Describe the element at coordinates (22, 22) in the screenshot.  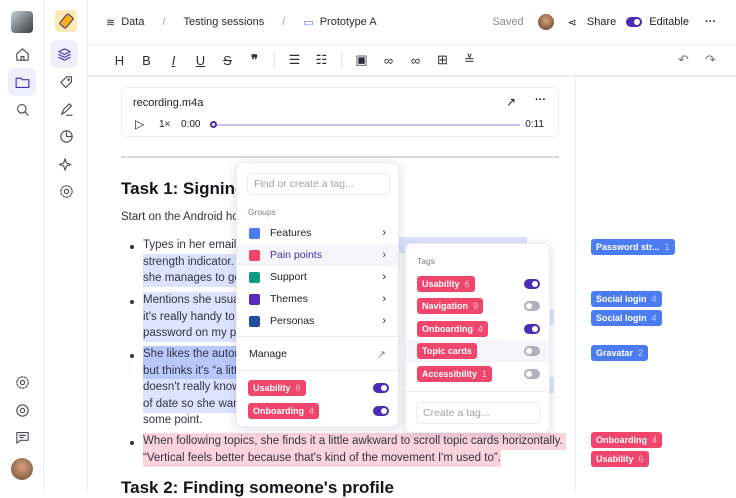
I see `workspace-avatar` at that location.